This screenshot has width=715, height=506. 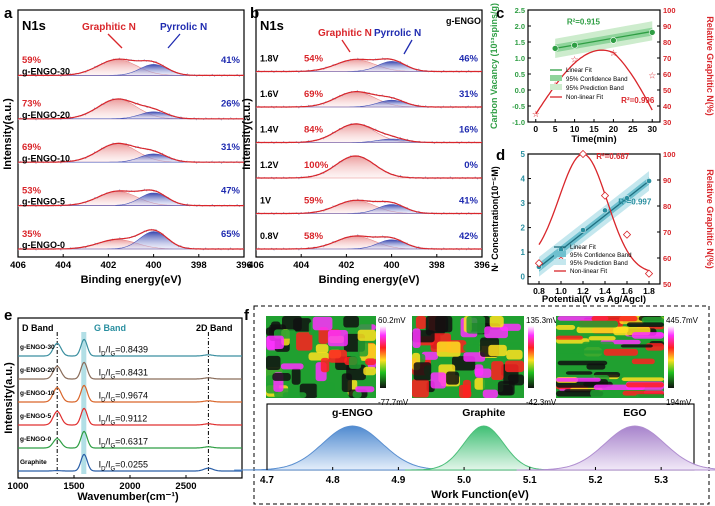 I want to click on spectrum-1V: 1V 59% 41%, so click(x=369, y=206).